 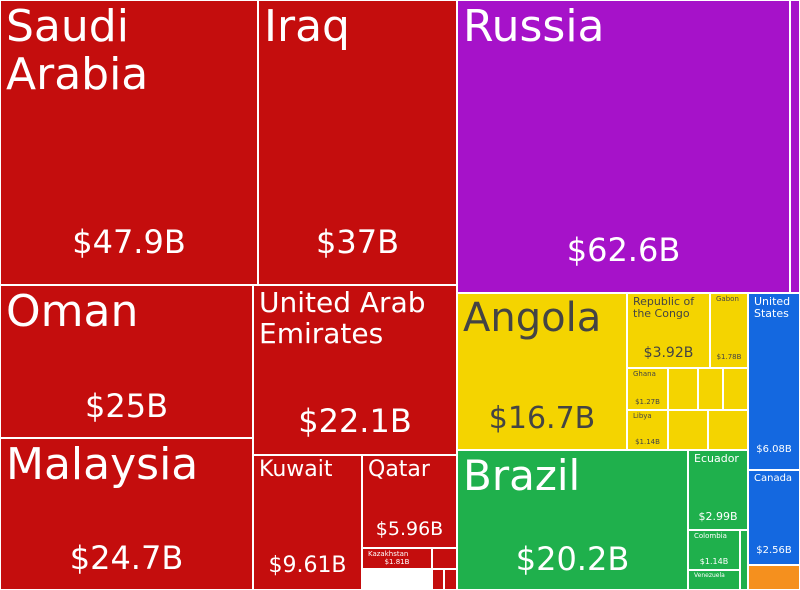 What do you see at coordinates (129, 242) in the screenshot?
I see `value-label: $47.9B` at bounding box center [129, 242].